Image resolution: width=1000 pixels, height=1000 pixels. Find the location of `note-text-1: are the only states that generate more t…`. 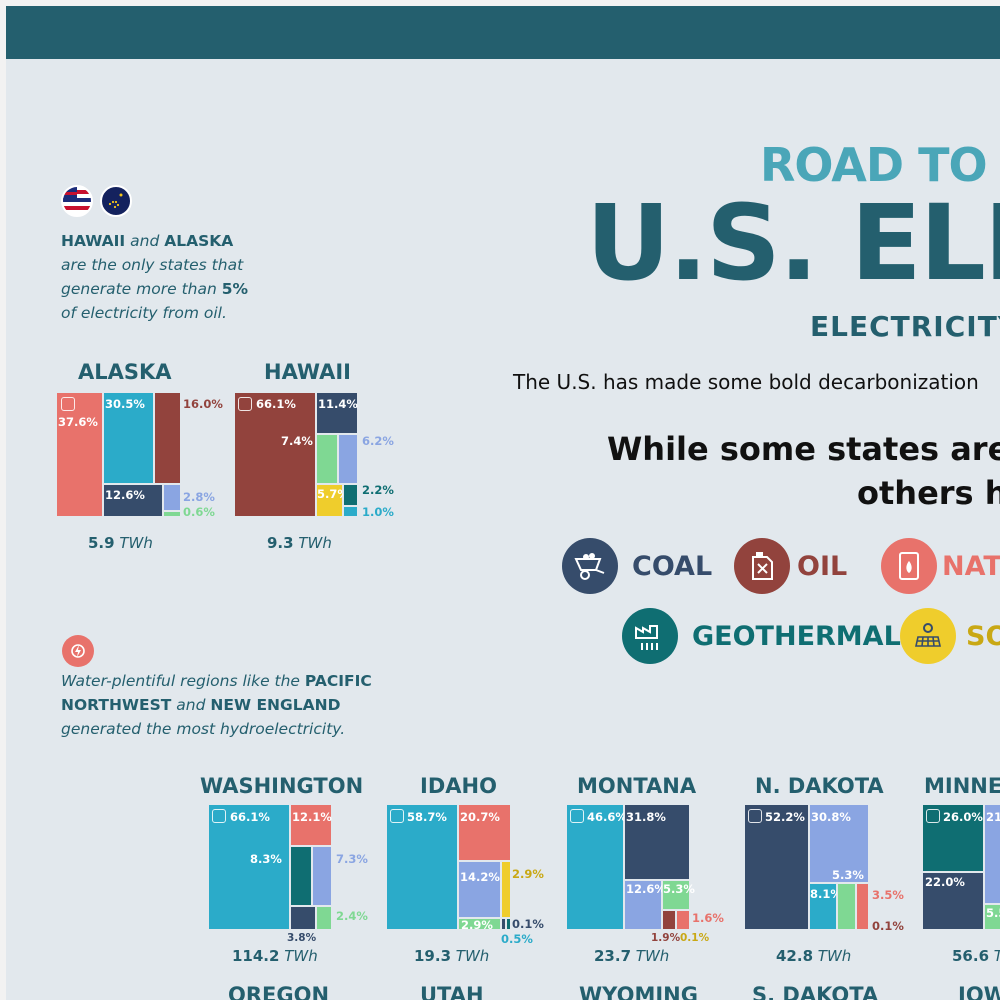

note-text-1: are the only states that generate more t… is located at coordinates (152, 277).